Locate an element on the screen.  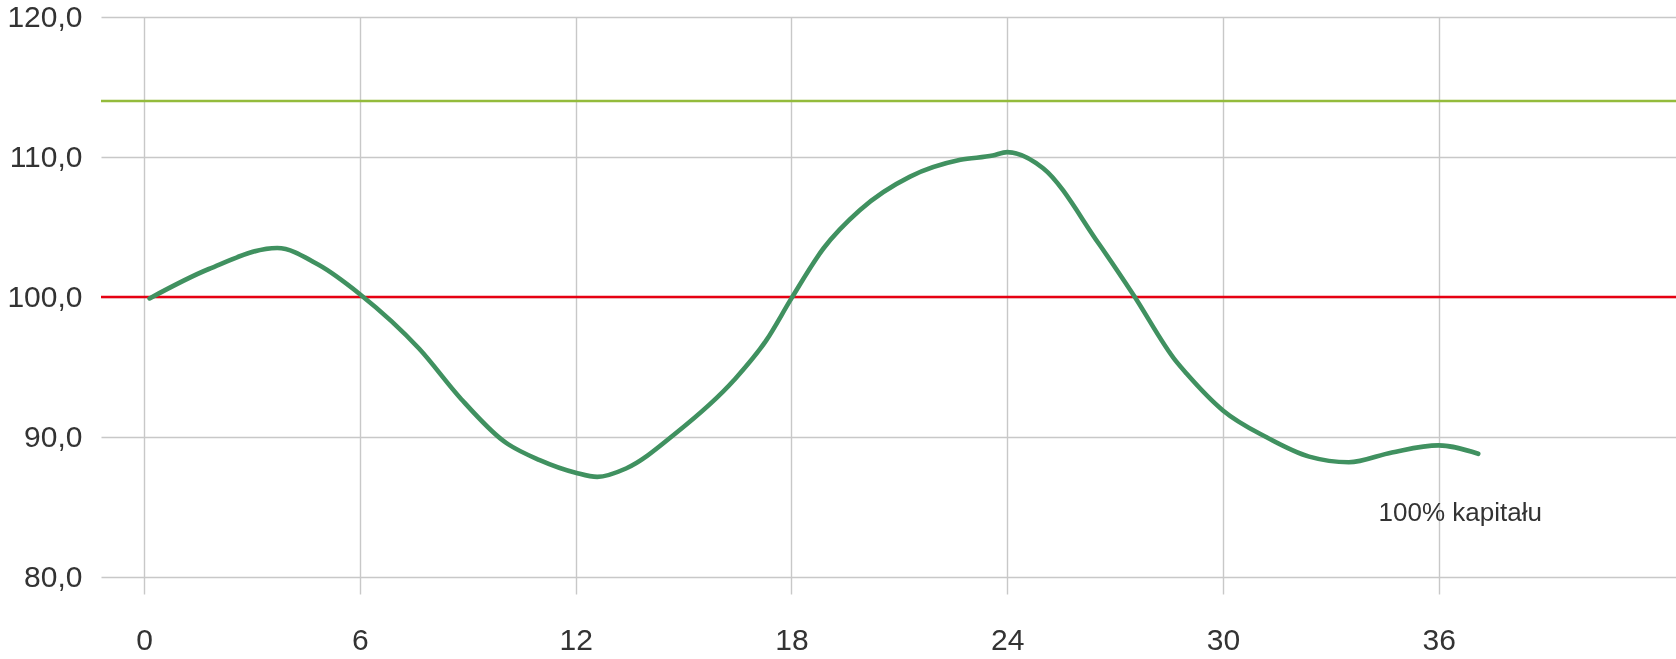
y-tick-label: 100,0 is located at coordinates (45, 296).